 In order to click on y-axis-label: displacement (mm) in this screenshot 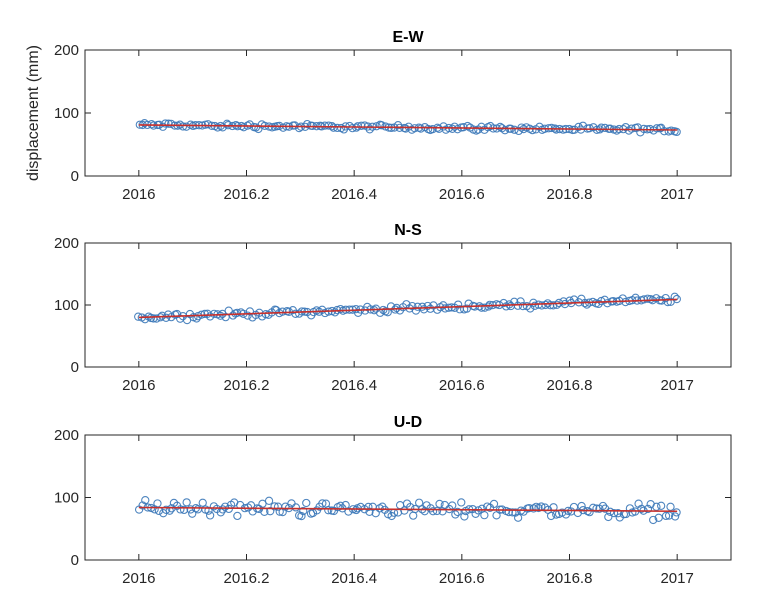, I will do `click(33, 113)`.